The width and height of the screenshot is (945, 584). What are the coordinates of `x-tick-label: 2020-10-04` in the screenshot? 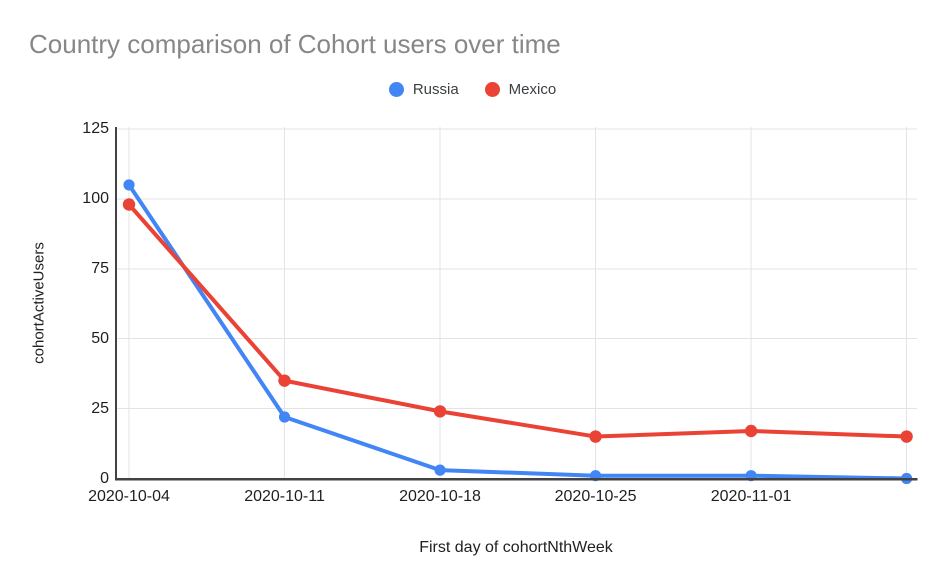 It's located at (129, 496).